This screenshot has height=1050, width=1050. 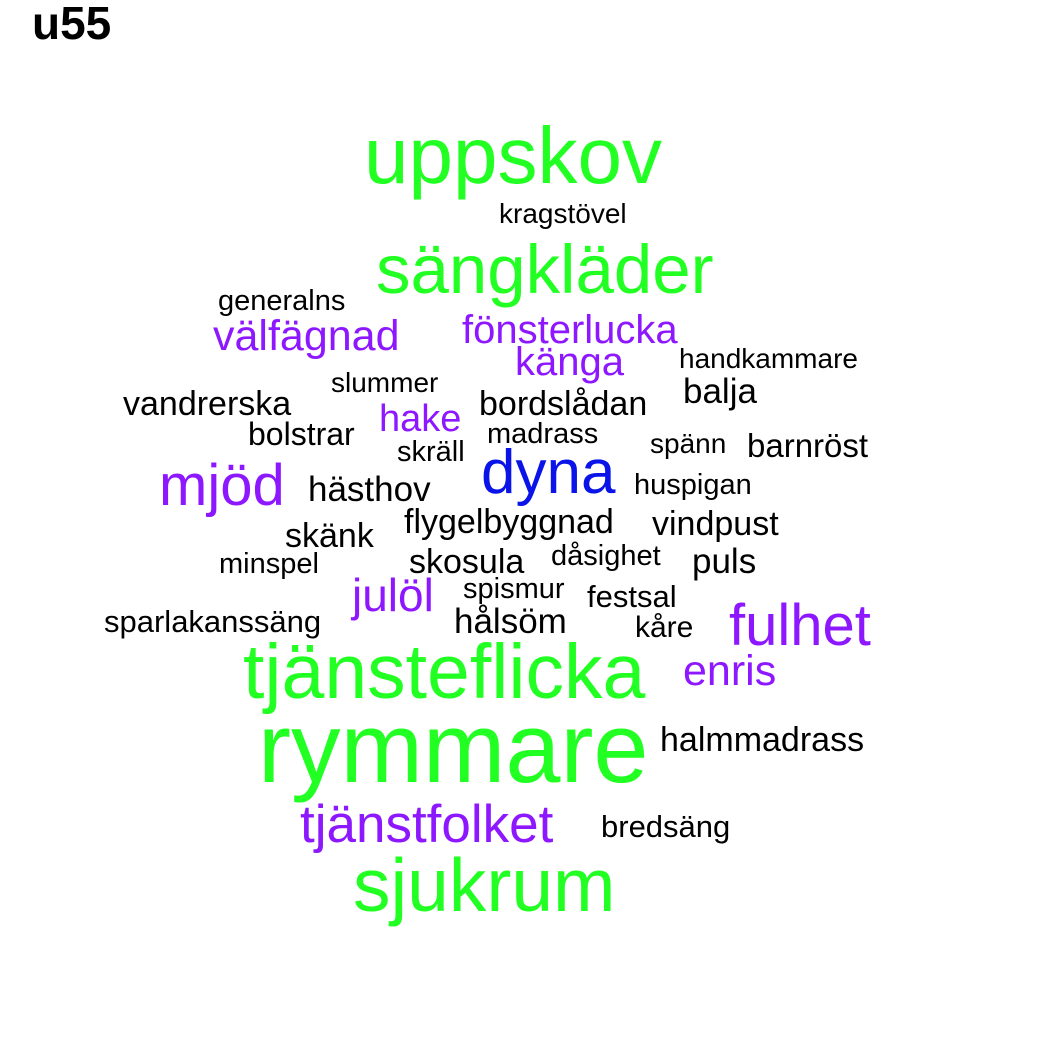 What do you see at coordinates (301, 434) in the screenshot?
I see `word-bolstrar: bolstrar` at bounding box center [301, 434].